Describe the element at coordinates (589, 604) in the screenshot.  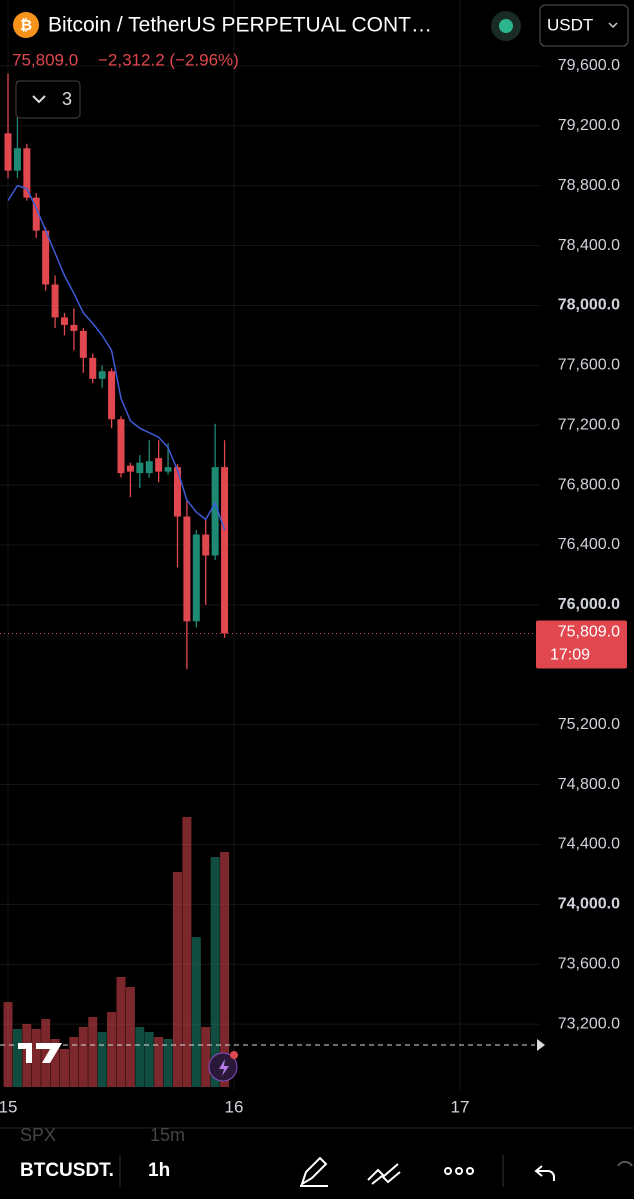
I see `y-tick-label: 76,000.0` at that location.